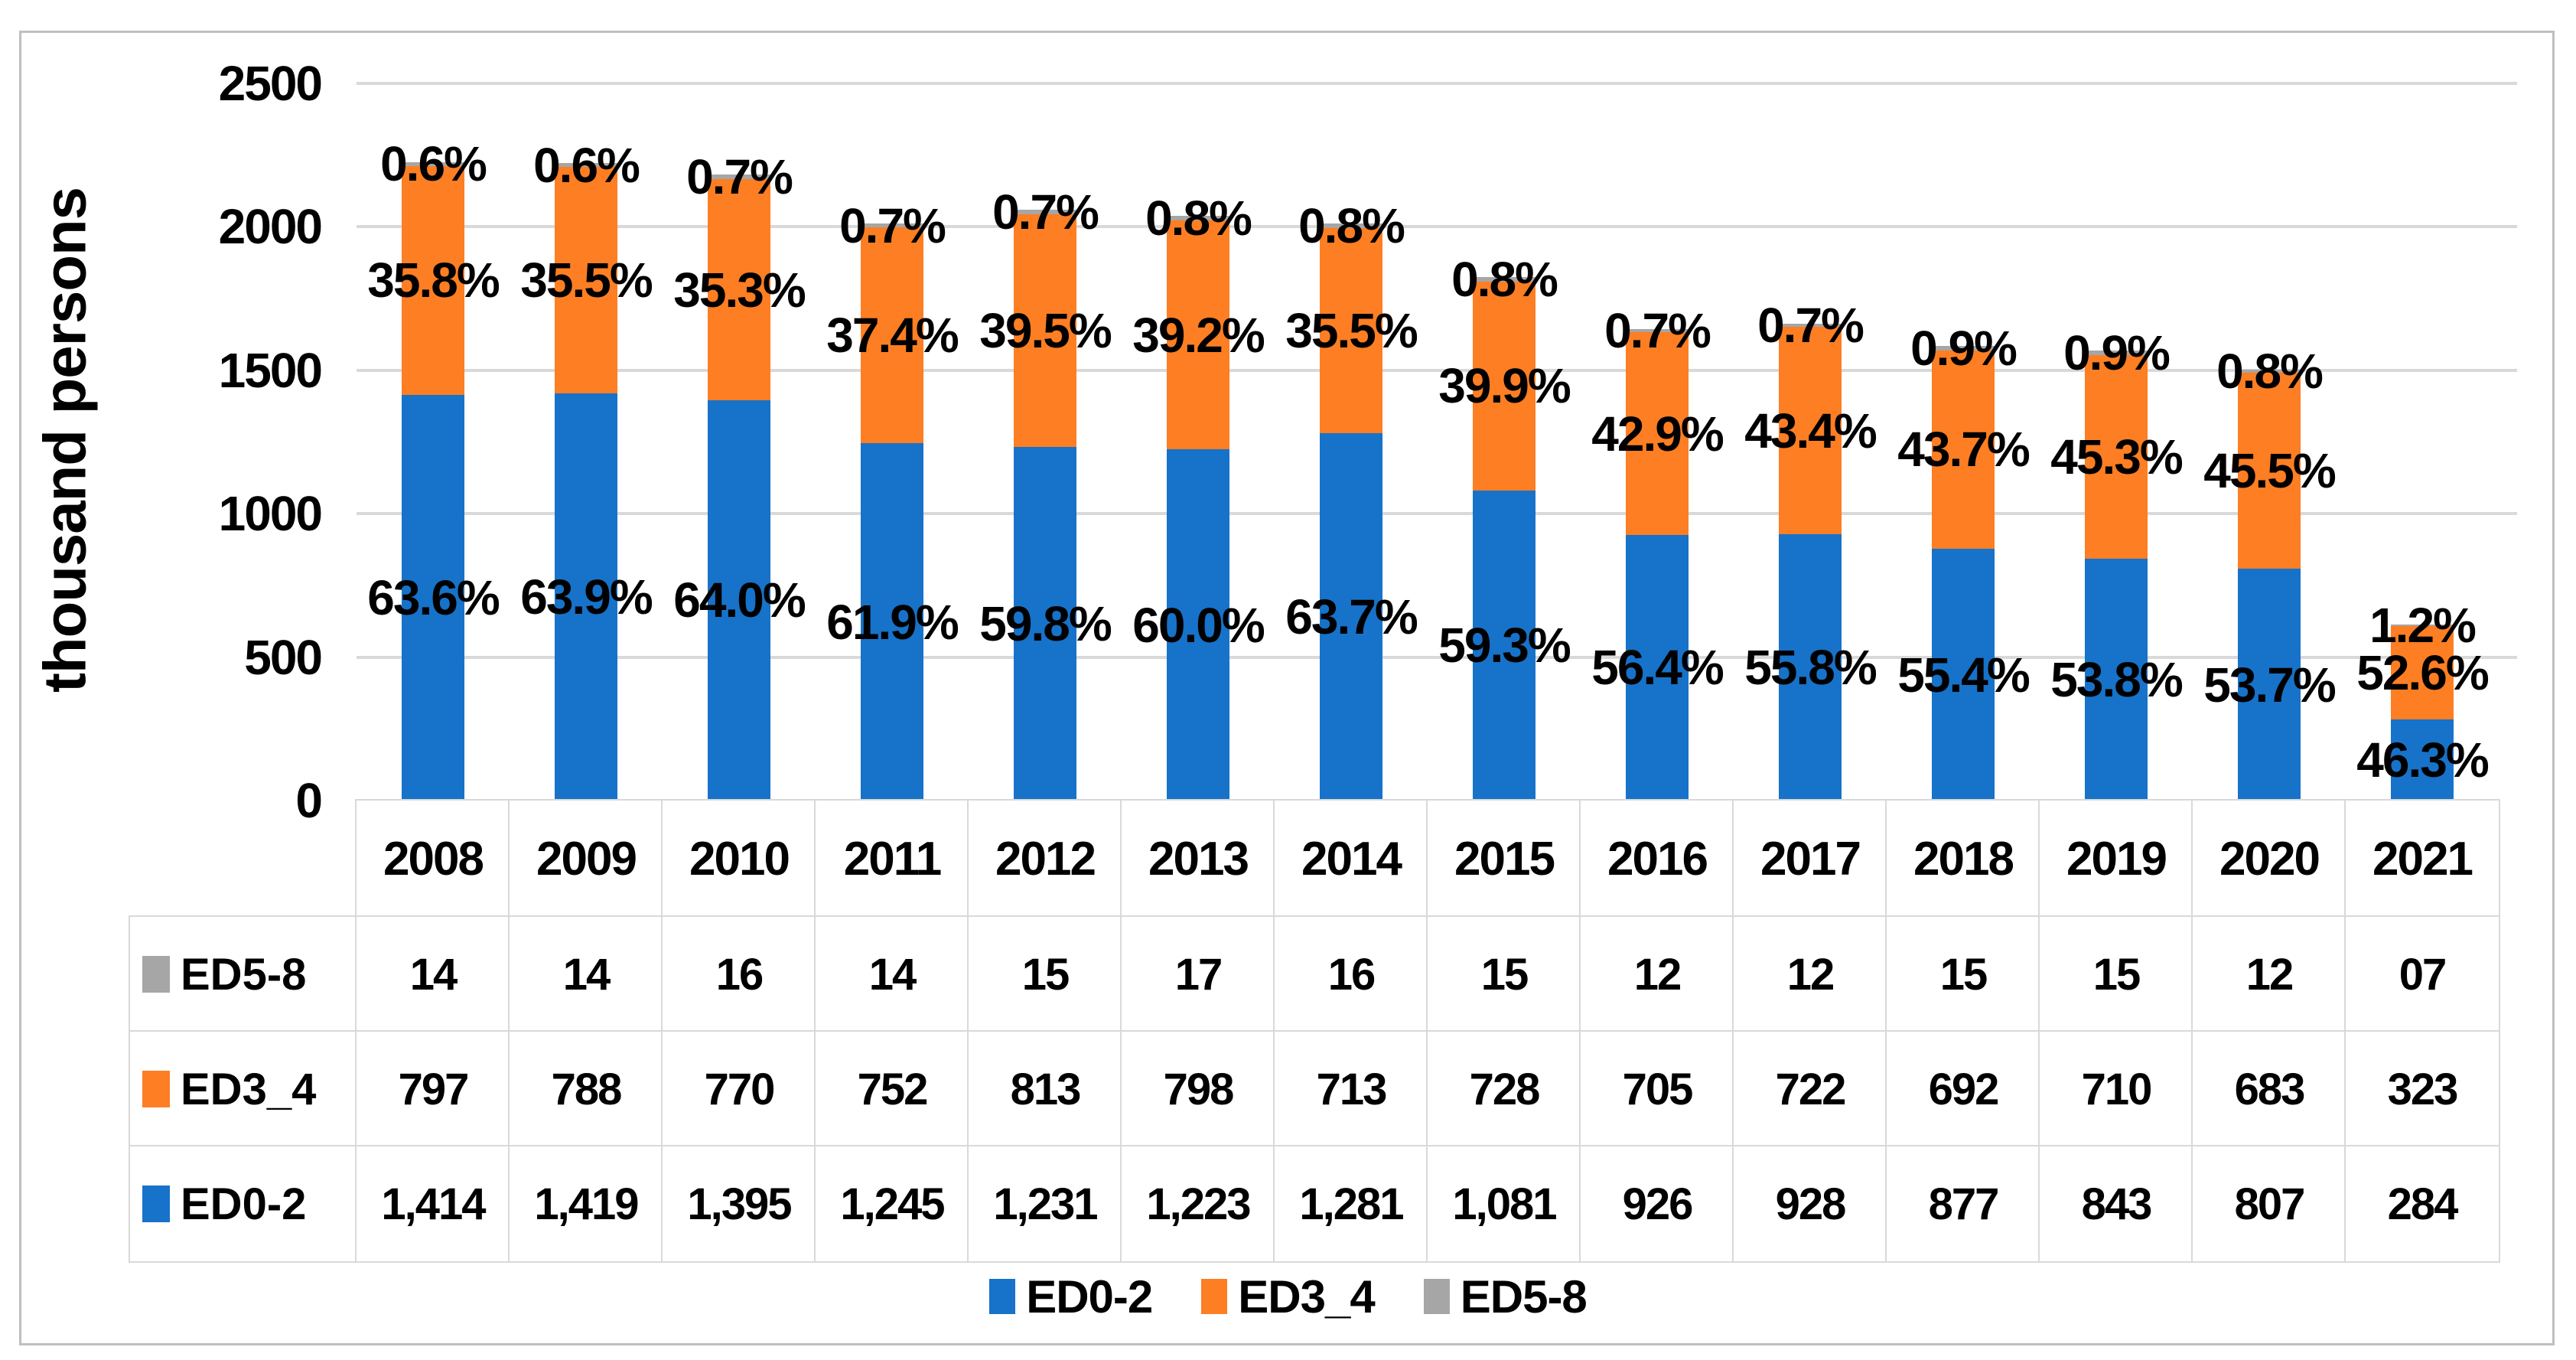 The width and height of the screenshot is (2576, 1360). I want to click on percent-label-ed0-2-2014: 63.7%, so click(1352, 616).